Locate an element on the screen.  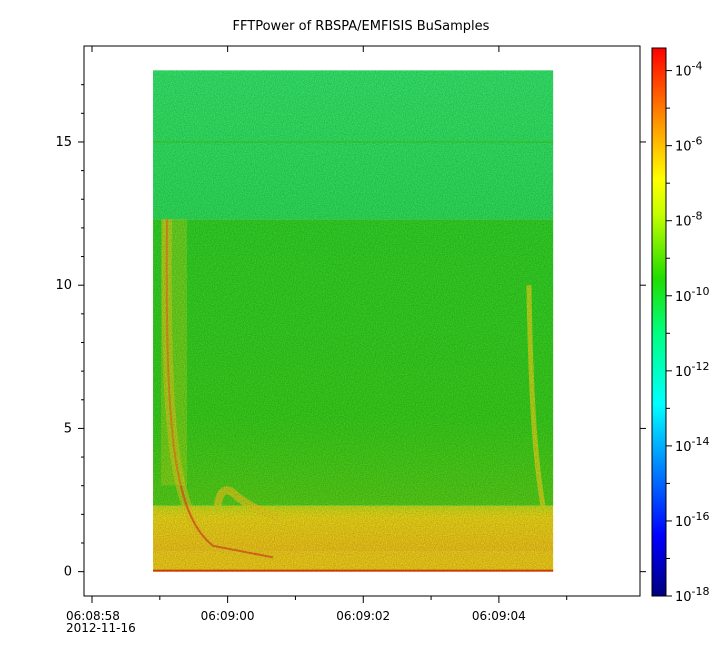
colorbar-tick-label: 10⁻⁸ is located at coordinates (689, 220).